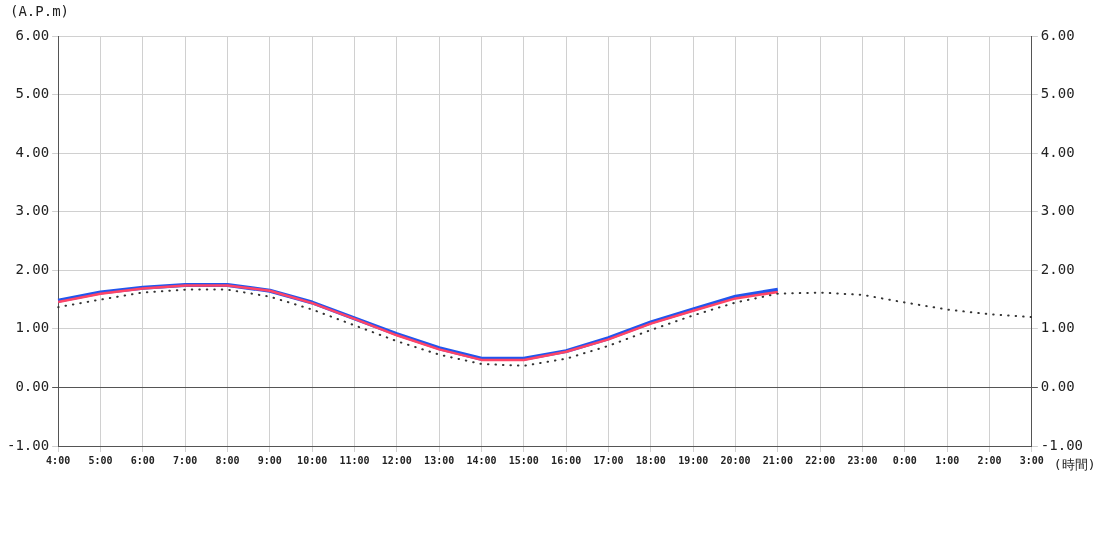  Describe the element at coordinates (32, 93) in the screenshot. I see `y-tick-label: 5.00` at that location.